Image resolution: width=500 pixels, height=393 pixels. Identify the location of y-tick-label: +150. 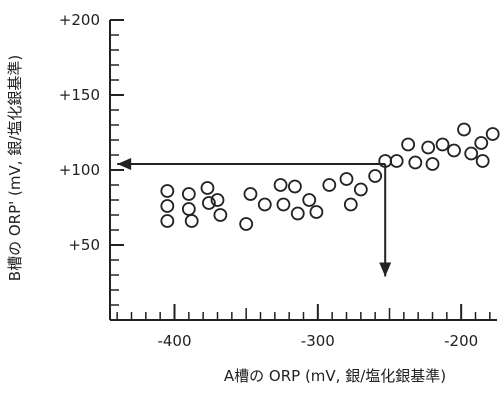
(79, 95).